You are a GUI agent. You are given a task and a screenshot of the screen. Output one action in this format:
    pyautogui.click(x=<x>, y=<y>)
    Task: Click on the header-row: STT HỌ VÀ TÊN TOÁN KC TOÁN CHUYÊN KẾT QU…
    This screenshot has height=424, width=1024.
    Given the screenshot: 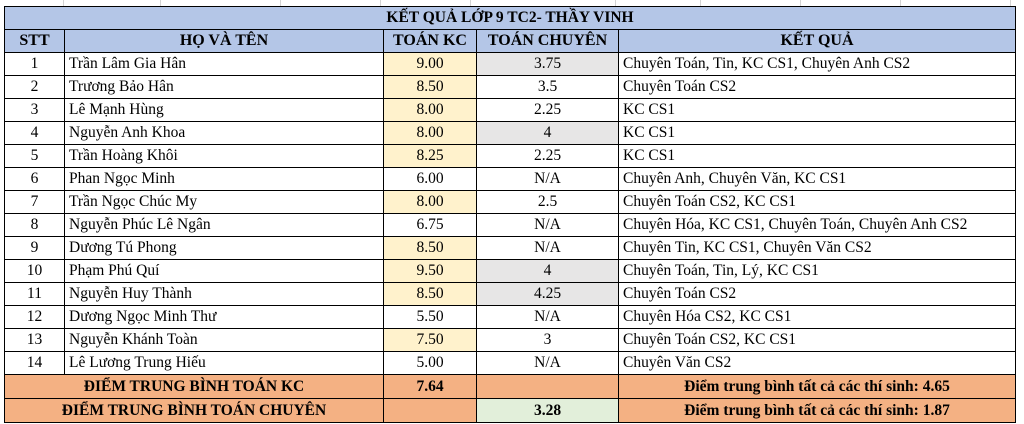 What is the action you would take?
    pyautogui.click(x=510, y=41)
    